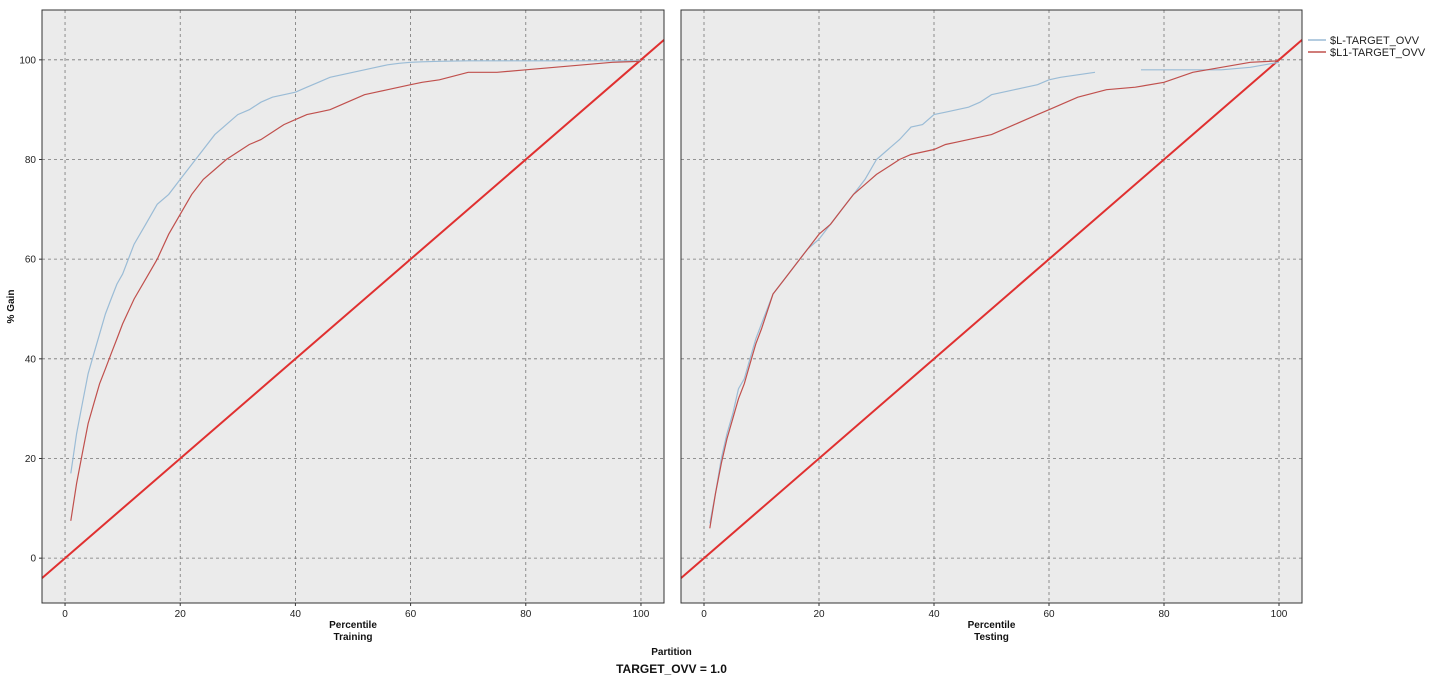  Describe the element at coordinates (353, 637) in the screenshot. I see `partition-label: Training` at that location.